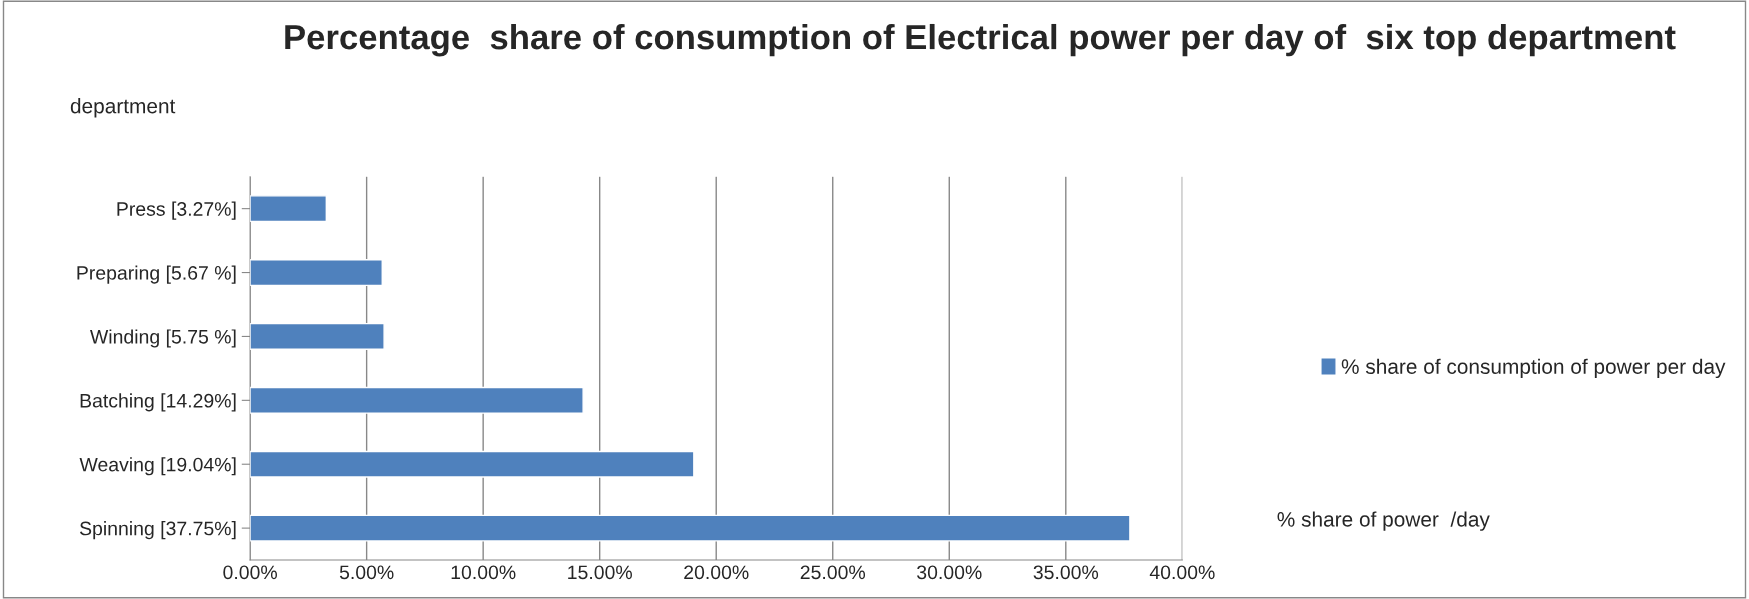  Describe the element at coordinates (483, 572) in the screenshot. I see `x-tick-label: 10.00%` at that location.